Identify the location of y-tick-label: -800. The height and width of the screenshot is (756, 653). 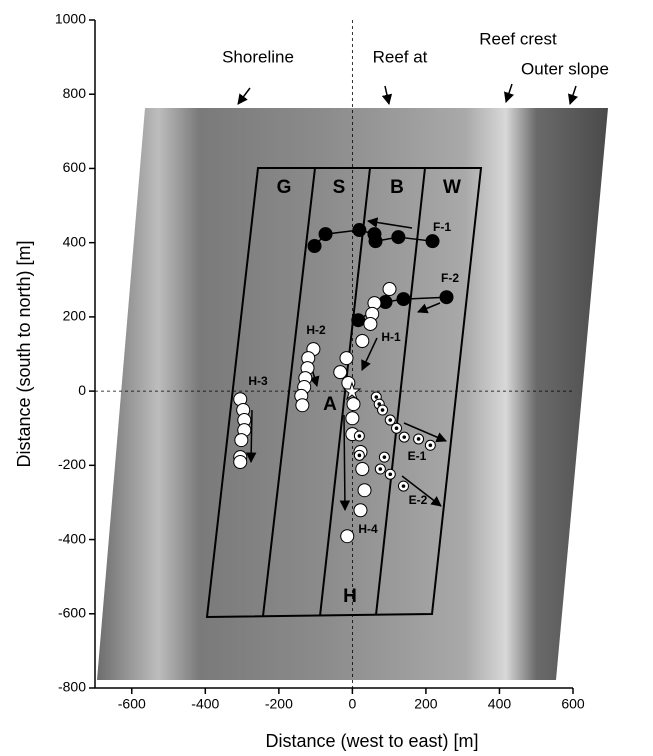
(72, 687).